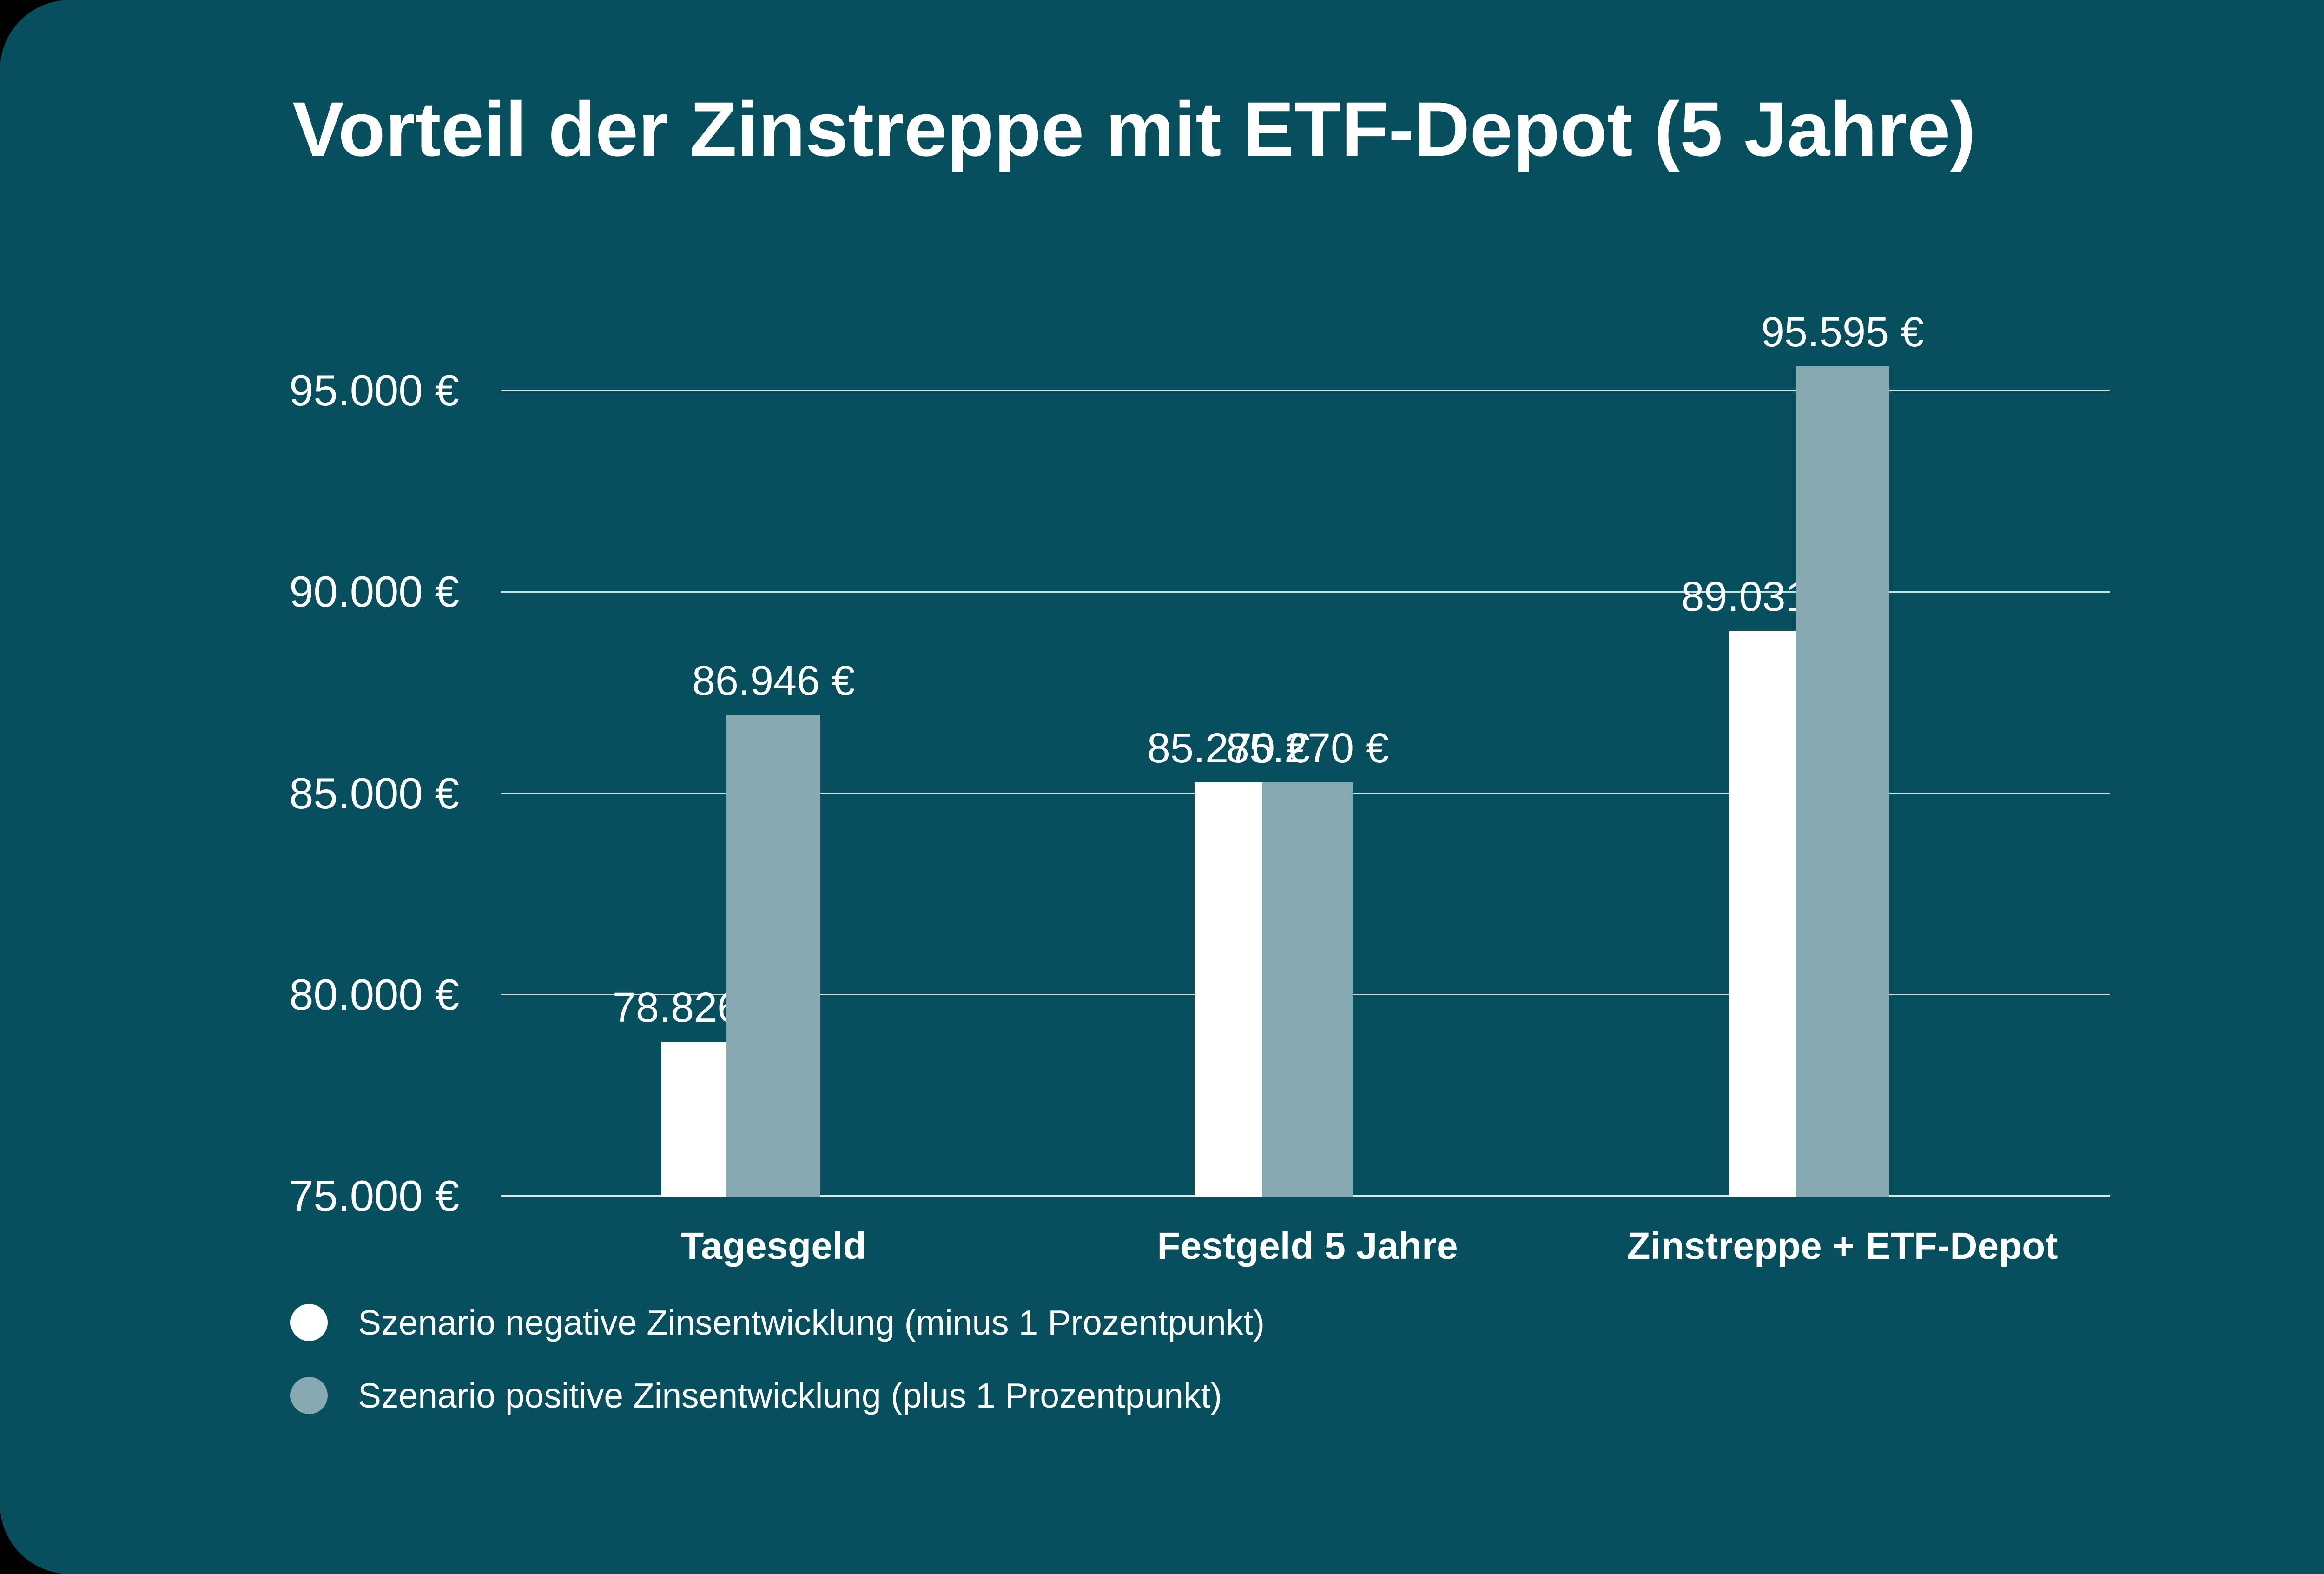  What do you see at coordinates (1307, 748) in the screenshot?
I see `value-label-positive-1: 85.270 €` at bounding box center [1307, 748].